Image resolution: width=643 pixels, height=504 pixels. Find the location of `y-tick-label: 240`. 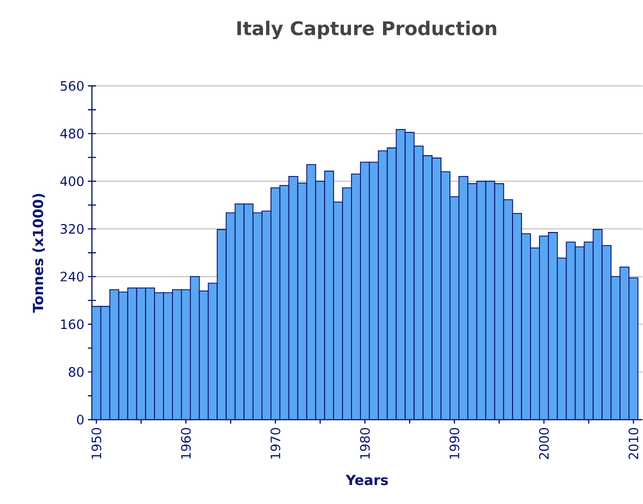

y-tick-label: 240 is located at coordinates (72, 277).